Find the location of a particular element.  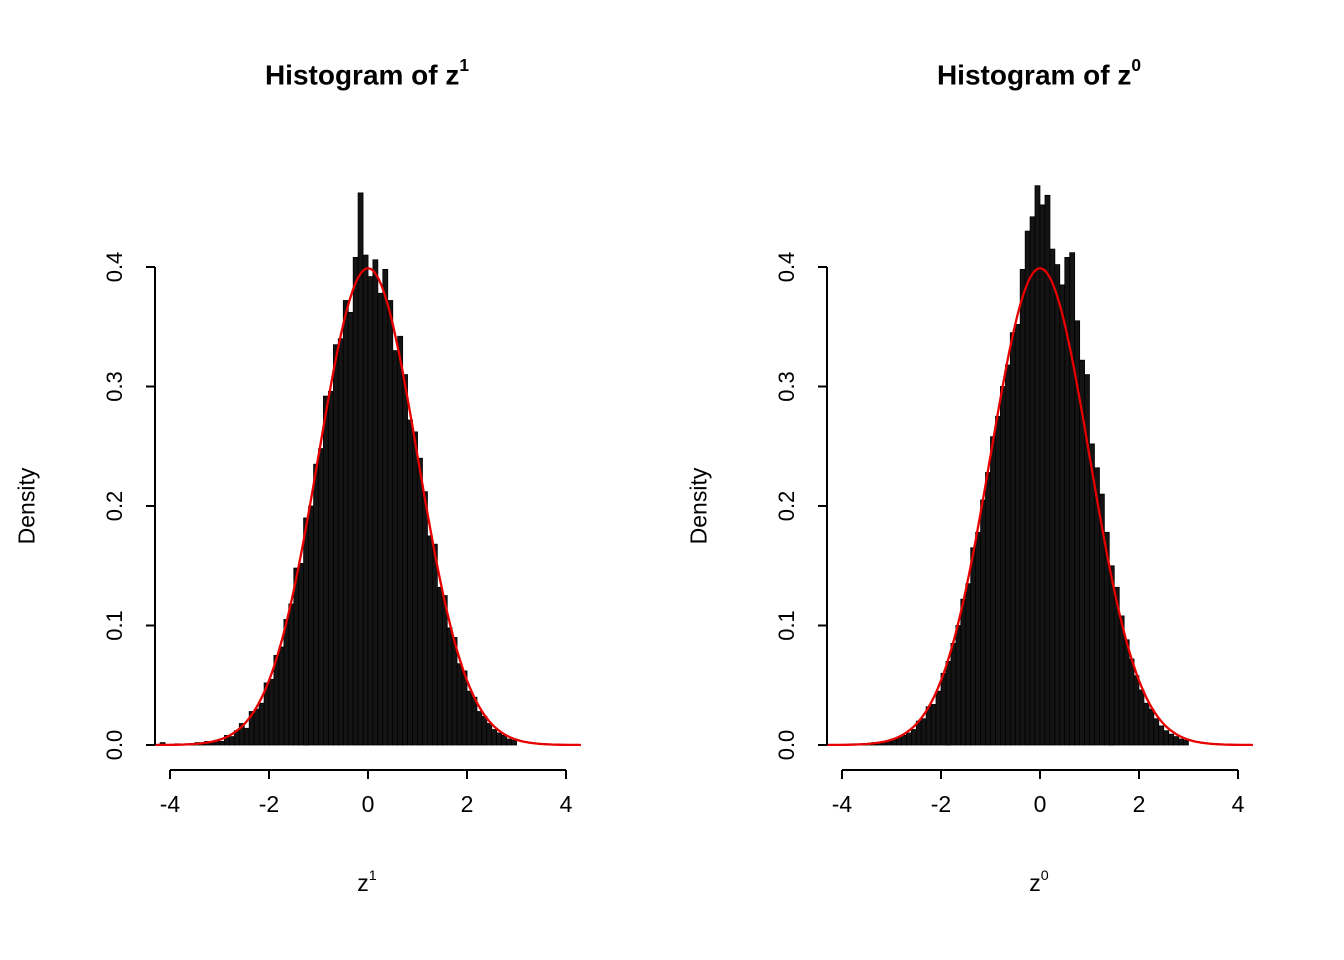

y-tick-label: 0.3 is located at coordinates (786, 386).